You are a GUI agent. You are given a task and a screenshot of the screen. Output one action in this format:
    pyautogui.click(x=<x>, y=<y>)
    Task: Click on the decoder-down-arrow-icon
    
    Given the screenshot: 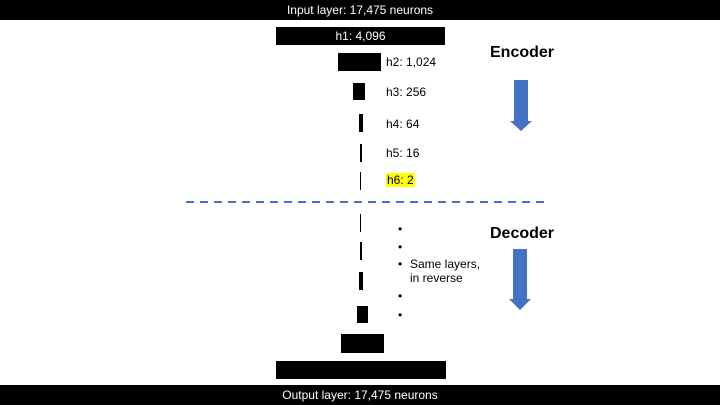 What is the action you would take?
    pyautogui.click(x=520, y=279)
    